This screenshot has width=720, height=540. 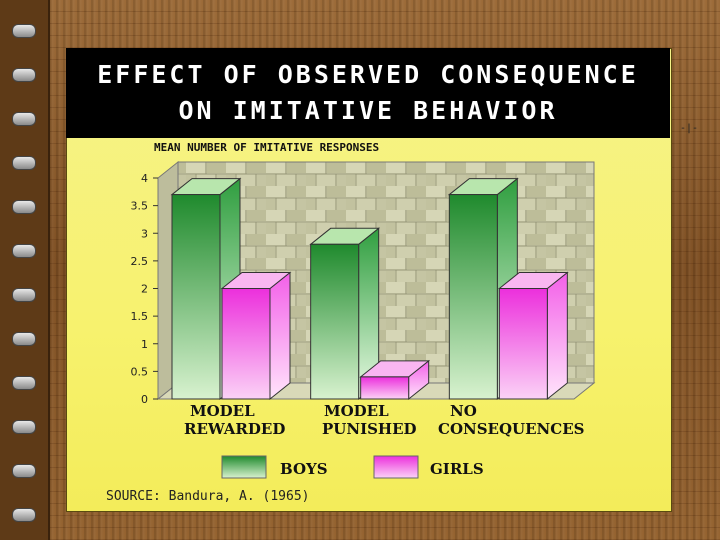 What do you see at coordinates (266, 147) in the screenshot?
I see `y-axis-label: MEAN NUMBER OF IMITATIVE RESPONSES` at bounding box center [266, 147].